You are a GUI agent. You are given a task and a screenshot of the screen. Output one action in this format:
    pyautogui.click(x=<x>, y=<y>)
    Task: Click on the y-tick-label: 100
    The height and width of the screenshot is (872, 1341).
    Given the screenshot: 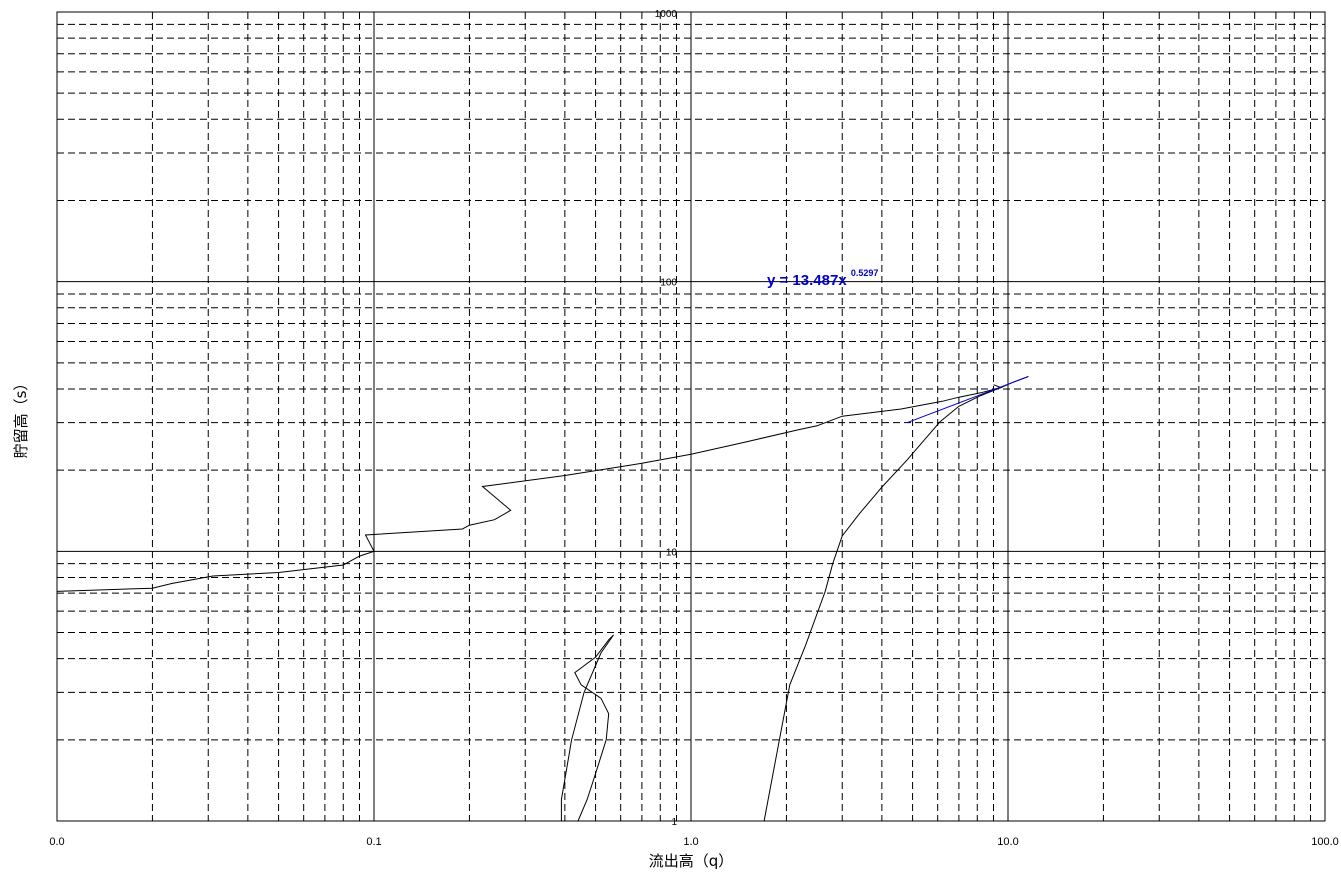 What is the action you would take?
    pyautogui.click(x=668, y=283)
    